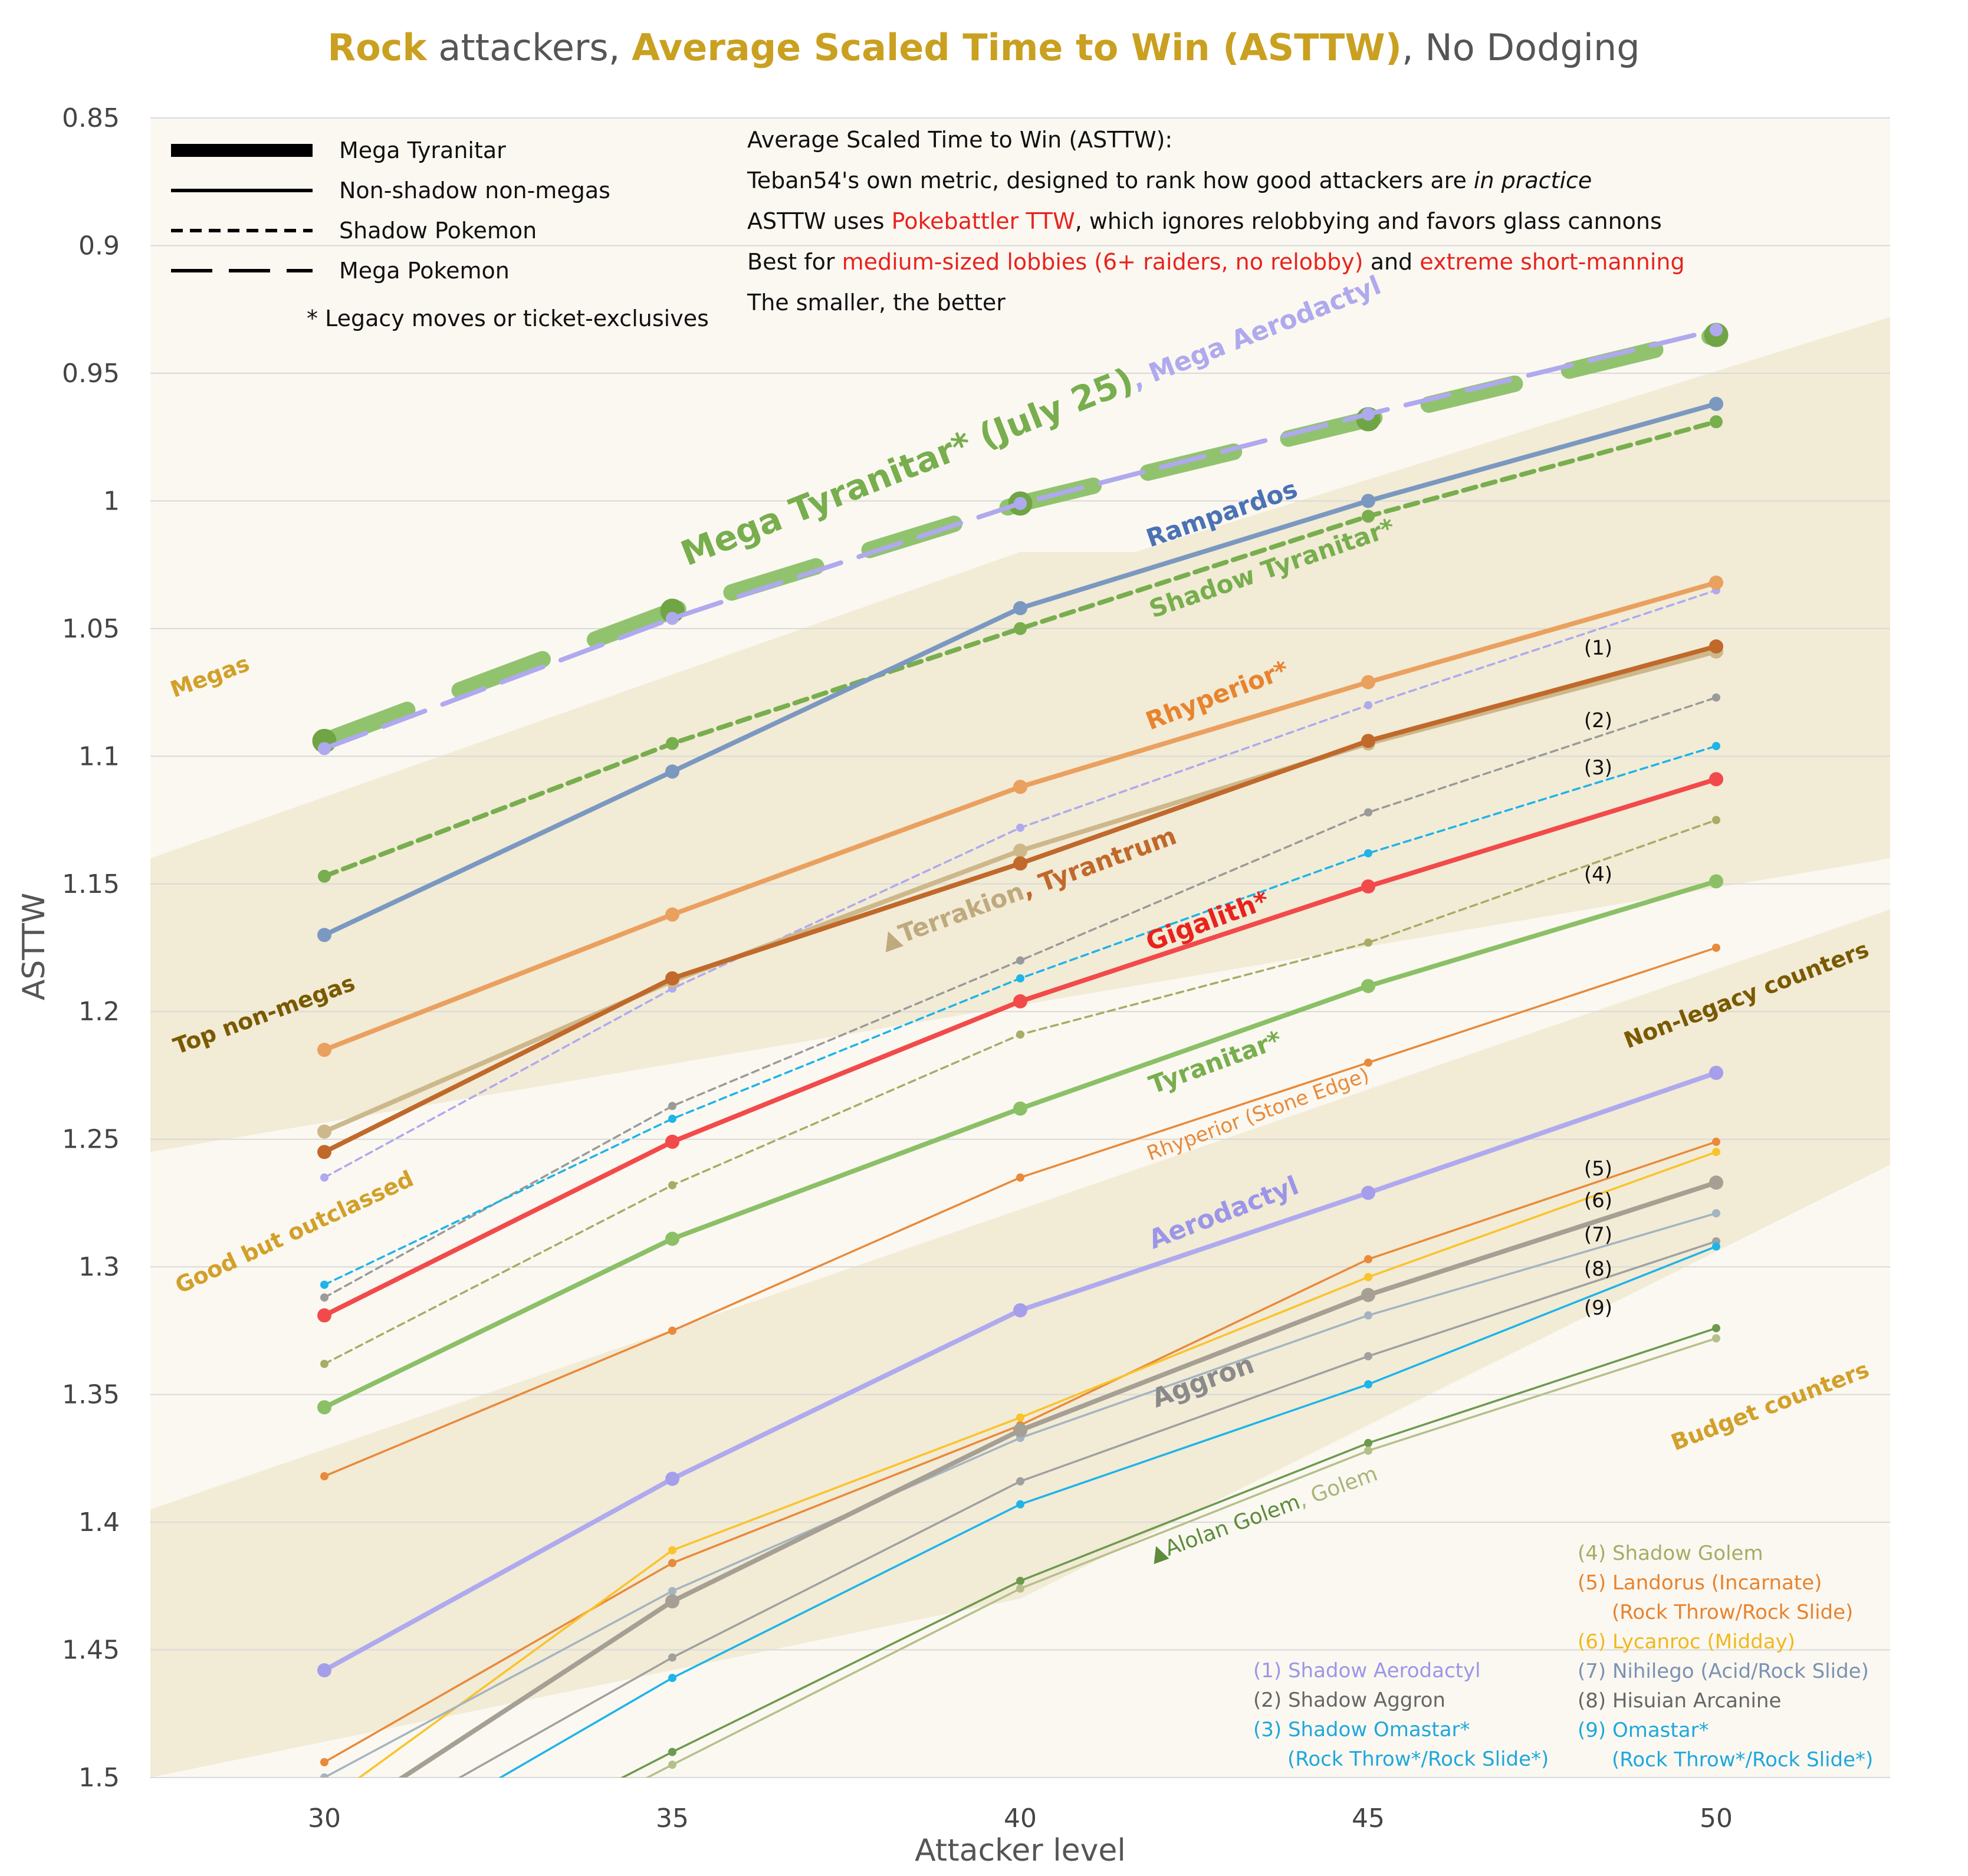 This screenshot has height=1876, width=1968. I want to click on x-axis-ticks: 30 35 40 45 50, so click(1020, 1818).